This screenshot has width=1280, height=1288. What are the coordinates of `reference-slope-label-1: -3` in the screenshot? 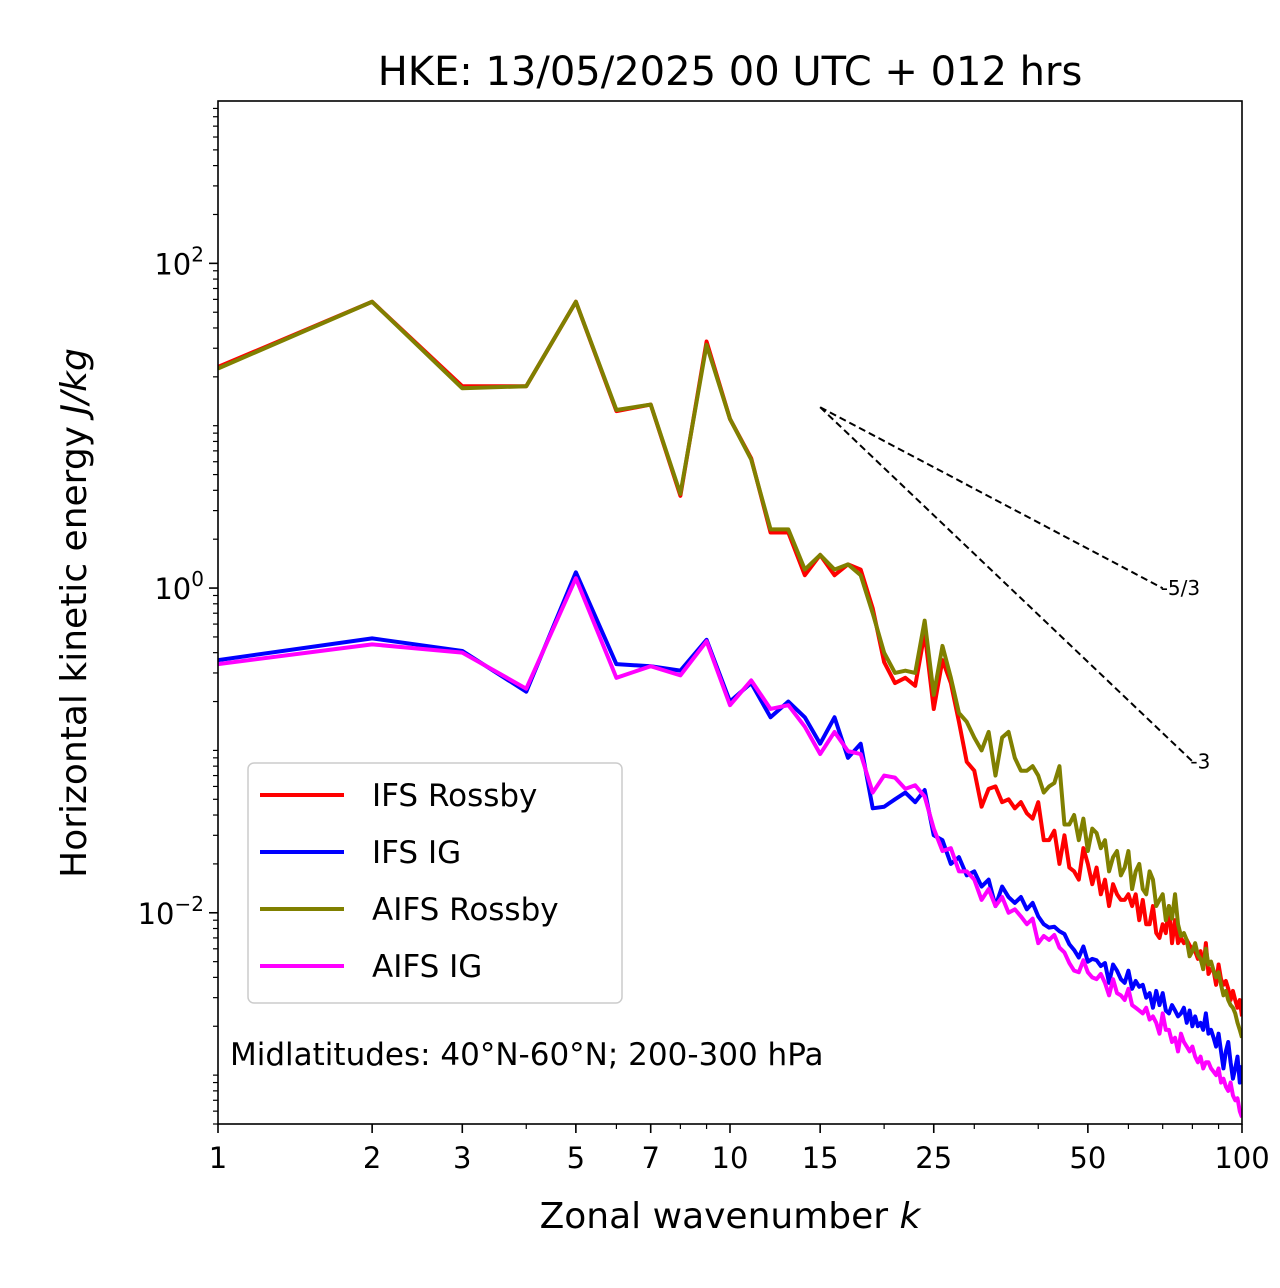 It's located at (1200, 761).